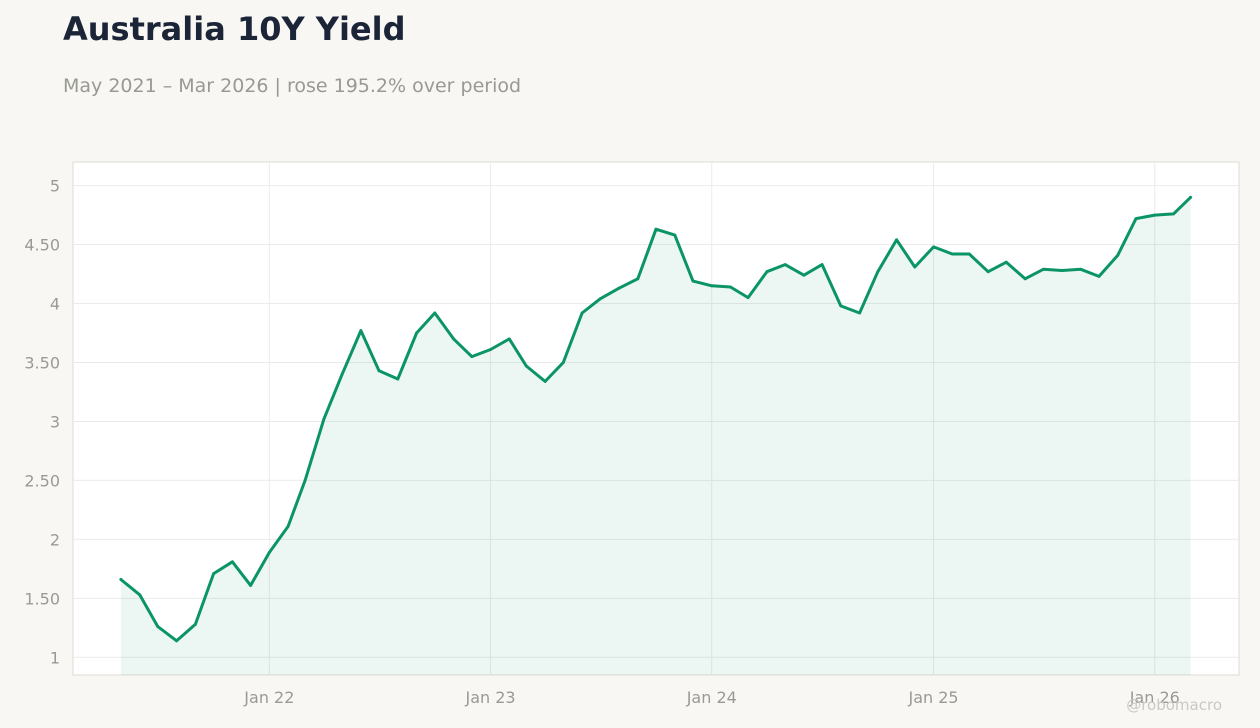 This screenshot has width=1260, height=728. I want to click on y-tick-label: 4.50, so click(42, 245).